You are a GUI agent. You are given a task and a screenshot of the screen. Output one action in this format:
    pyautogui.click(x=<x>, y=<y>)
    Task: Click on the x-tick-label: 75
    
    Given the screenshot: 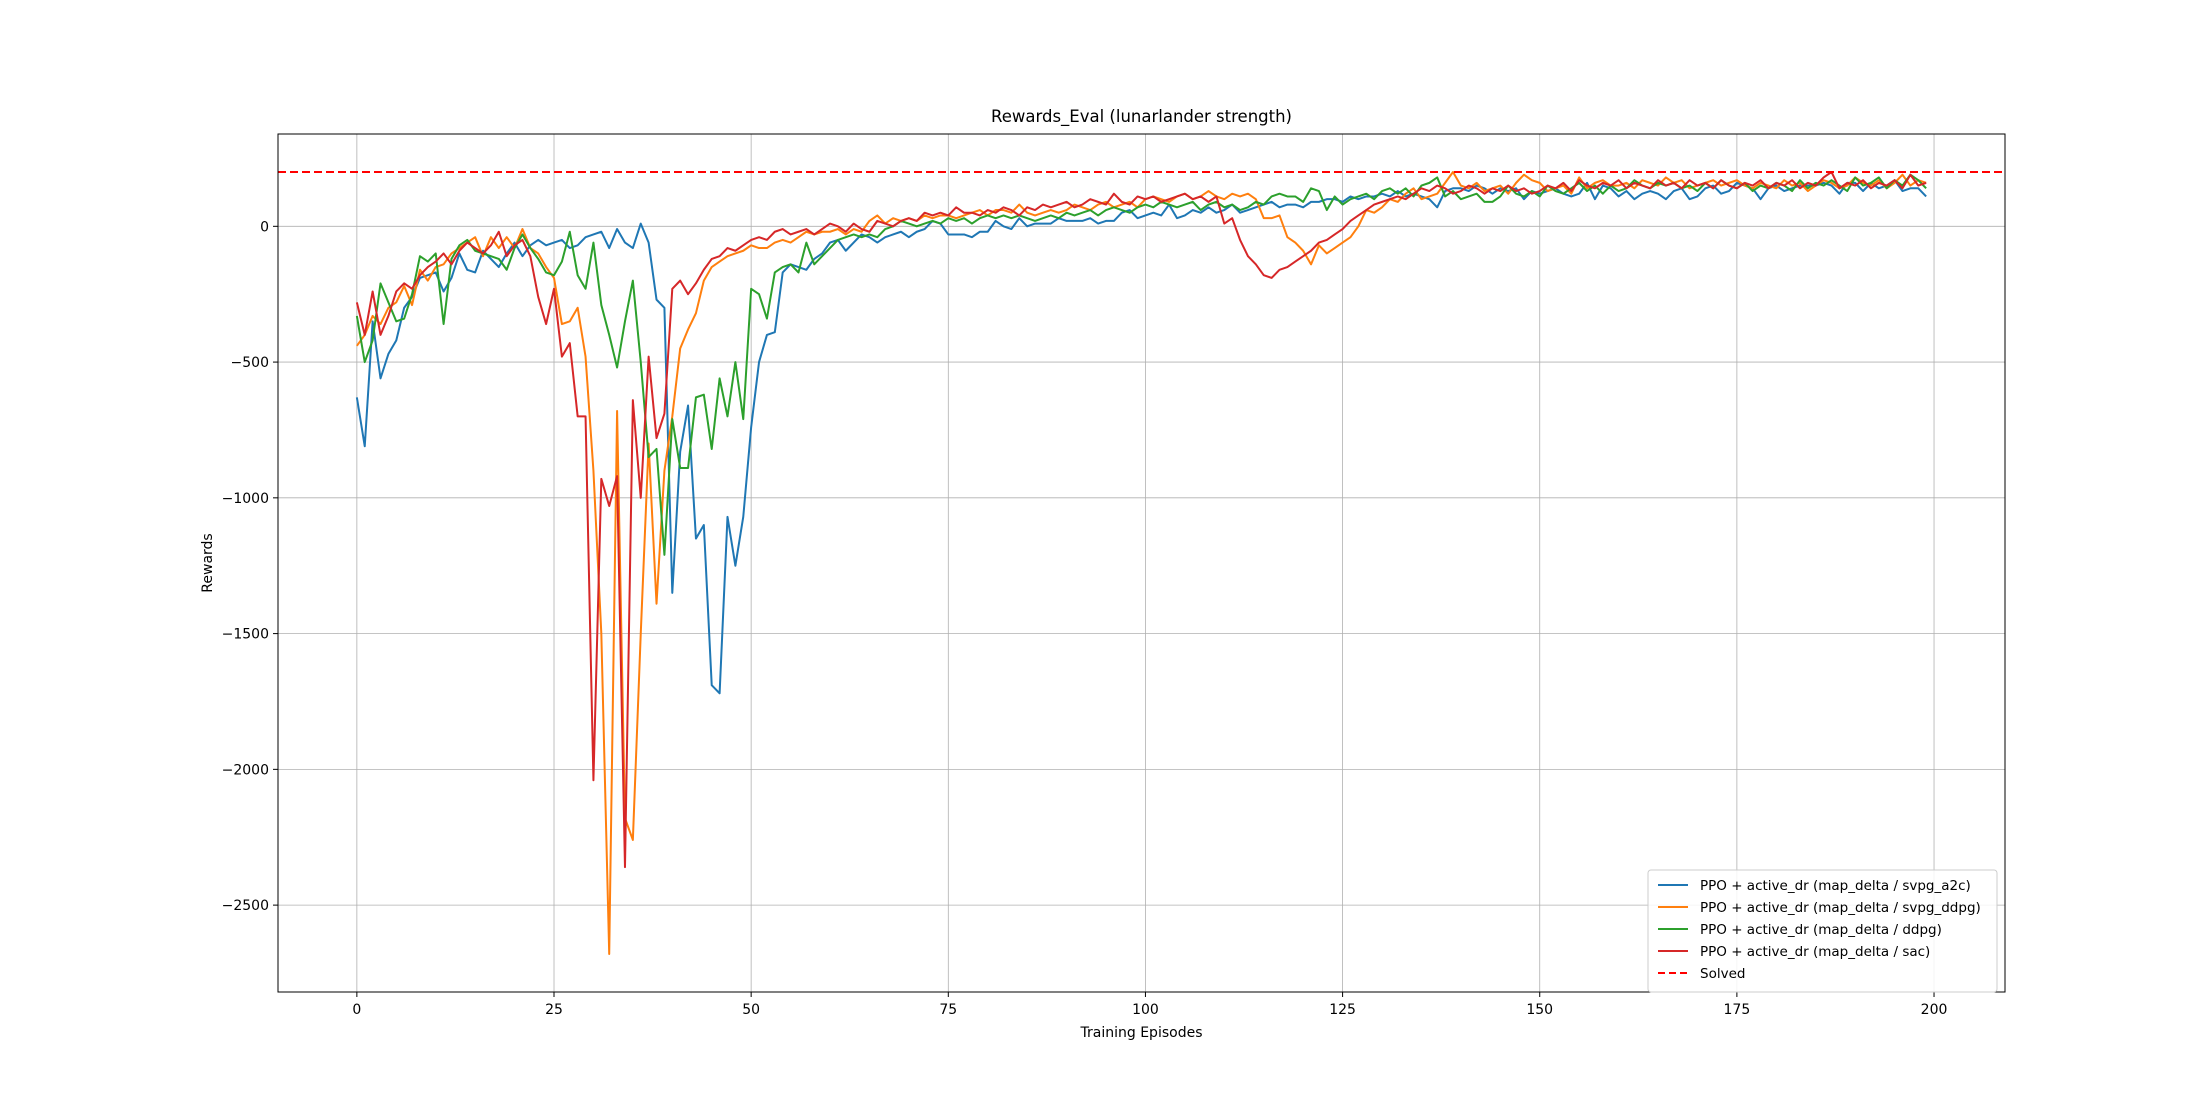 What is the action you would take?
    pyautogui.click(x=948, y=1010)
    